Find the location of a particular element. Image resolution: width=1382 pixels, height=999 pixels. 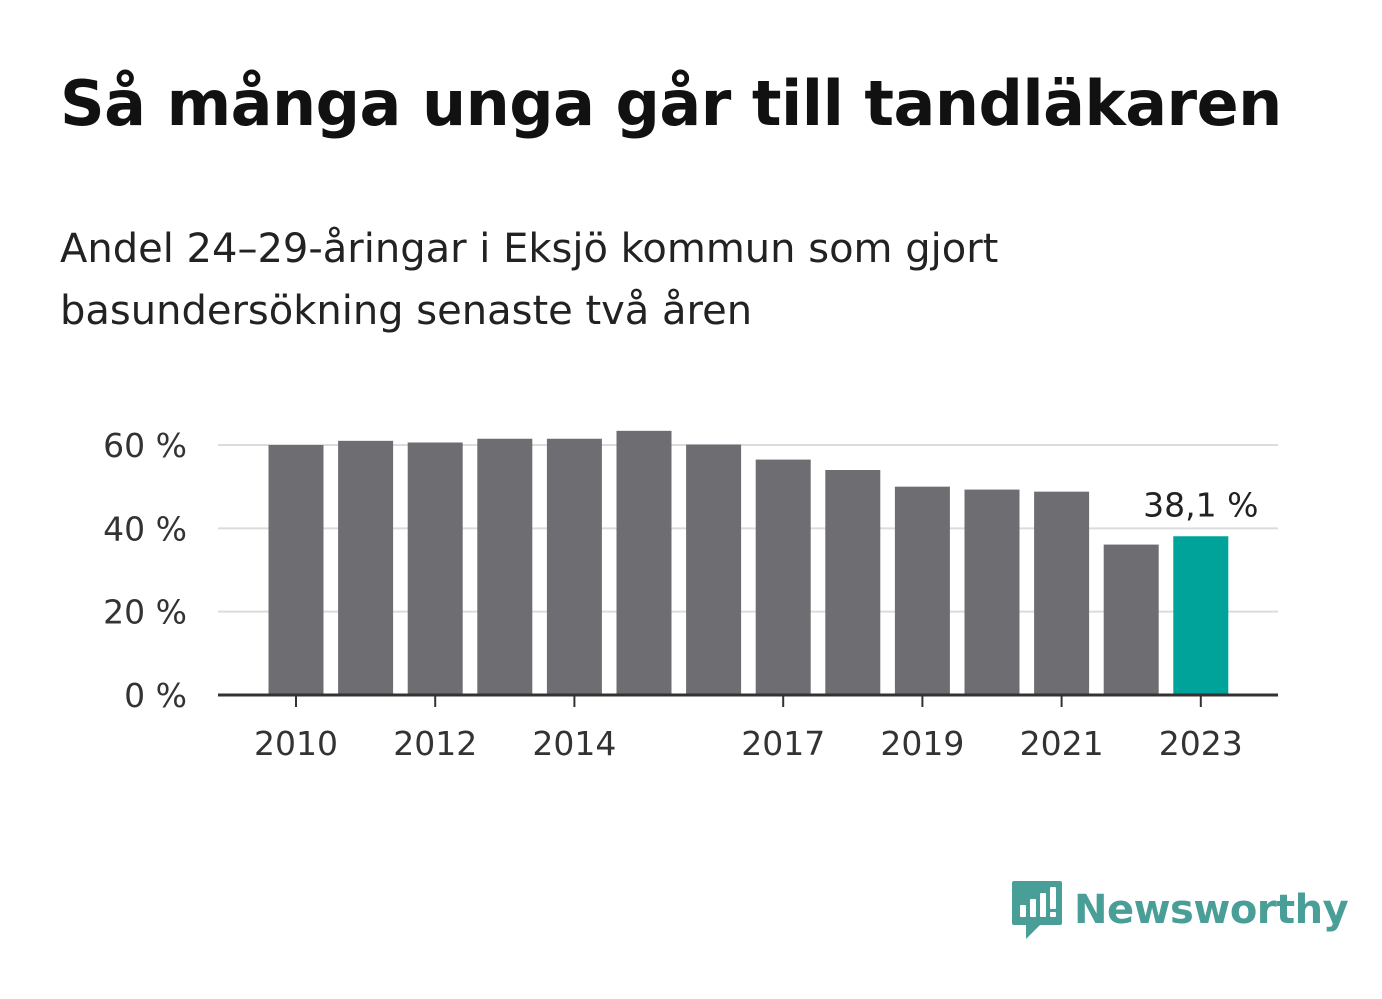

grid-lines is located at coordinates (748, 528).